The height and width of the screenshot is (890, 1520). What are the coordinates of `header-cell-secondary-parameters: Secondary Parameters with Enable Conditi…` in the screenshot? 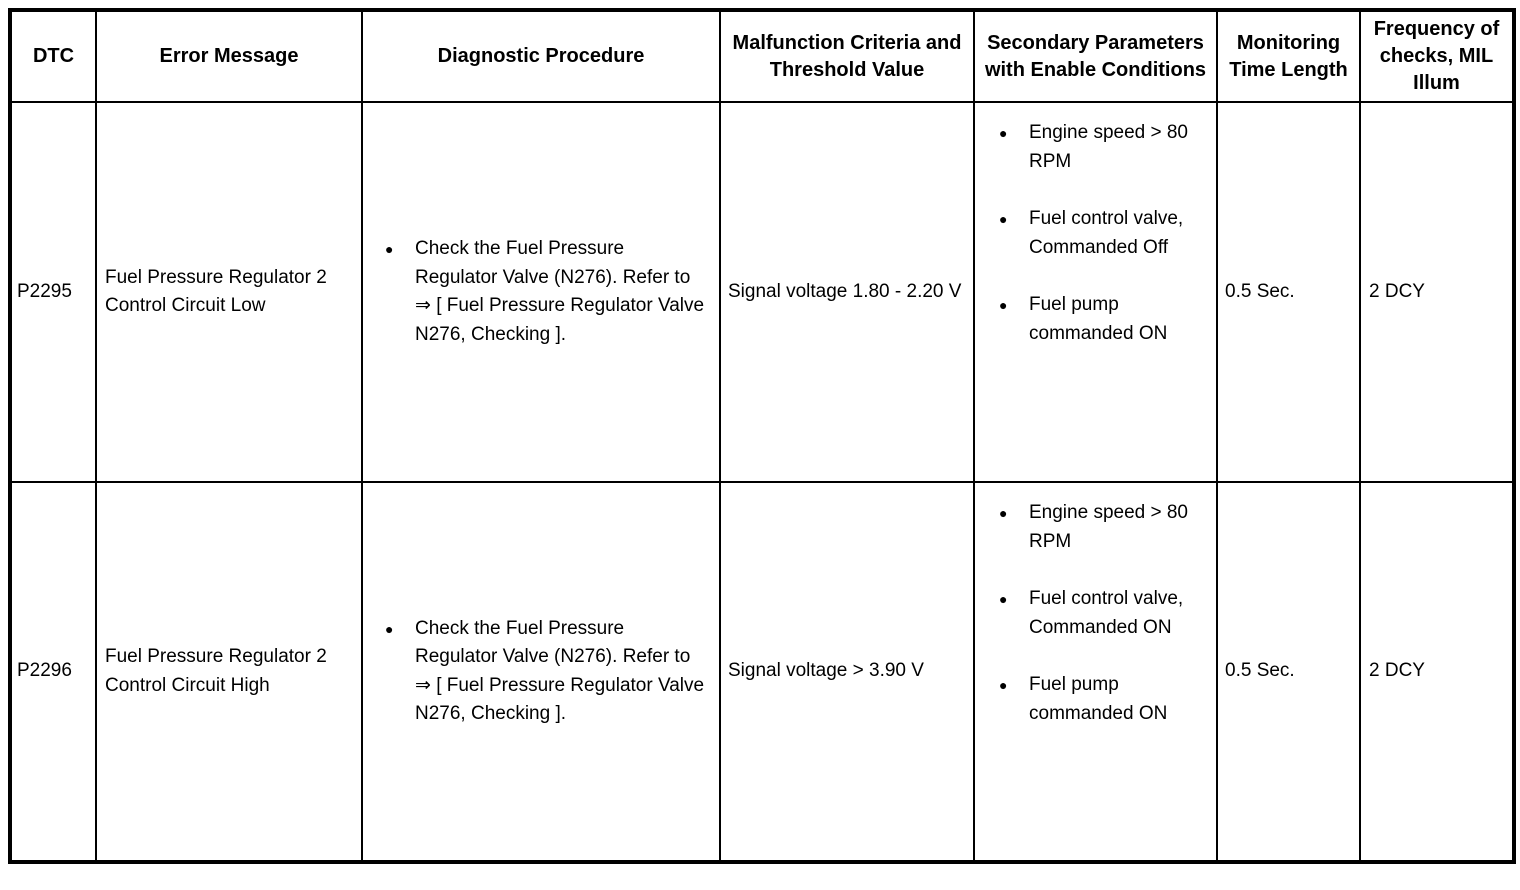 It's located at (1095, 56).